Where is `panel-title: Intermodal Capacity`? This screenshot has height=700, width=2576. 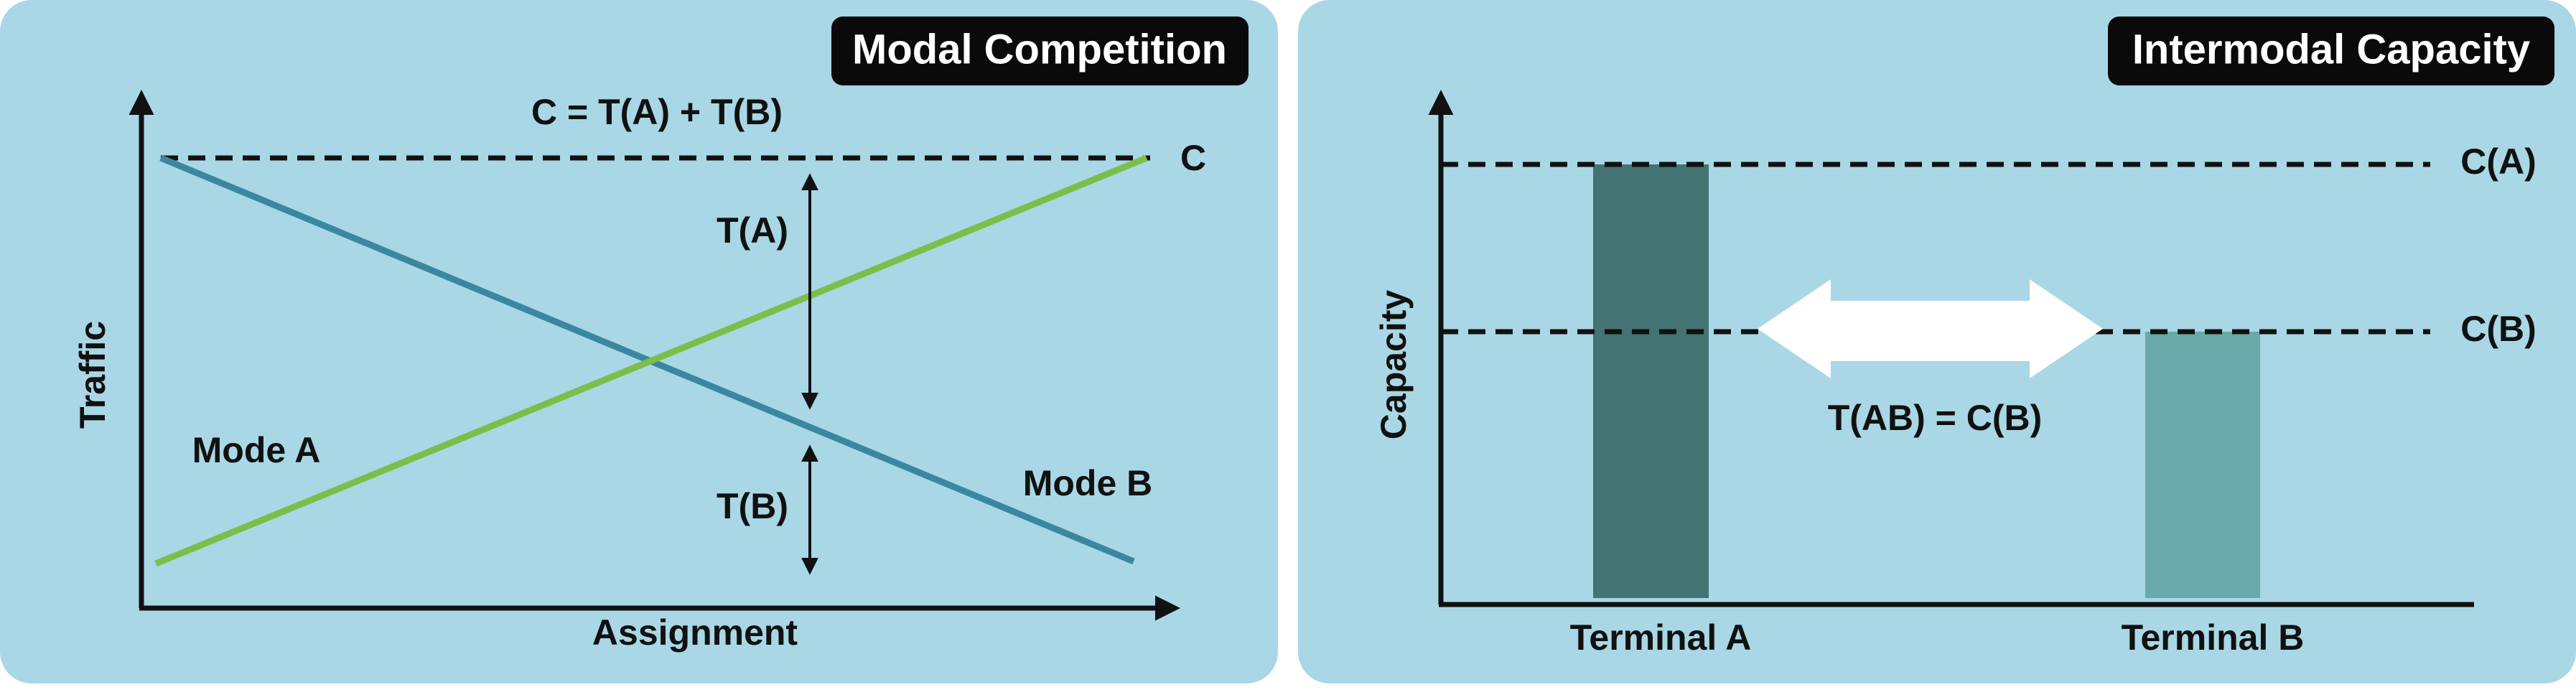 panel-title: Intermodal Capacity is located at coordinates (2331, 49).